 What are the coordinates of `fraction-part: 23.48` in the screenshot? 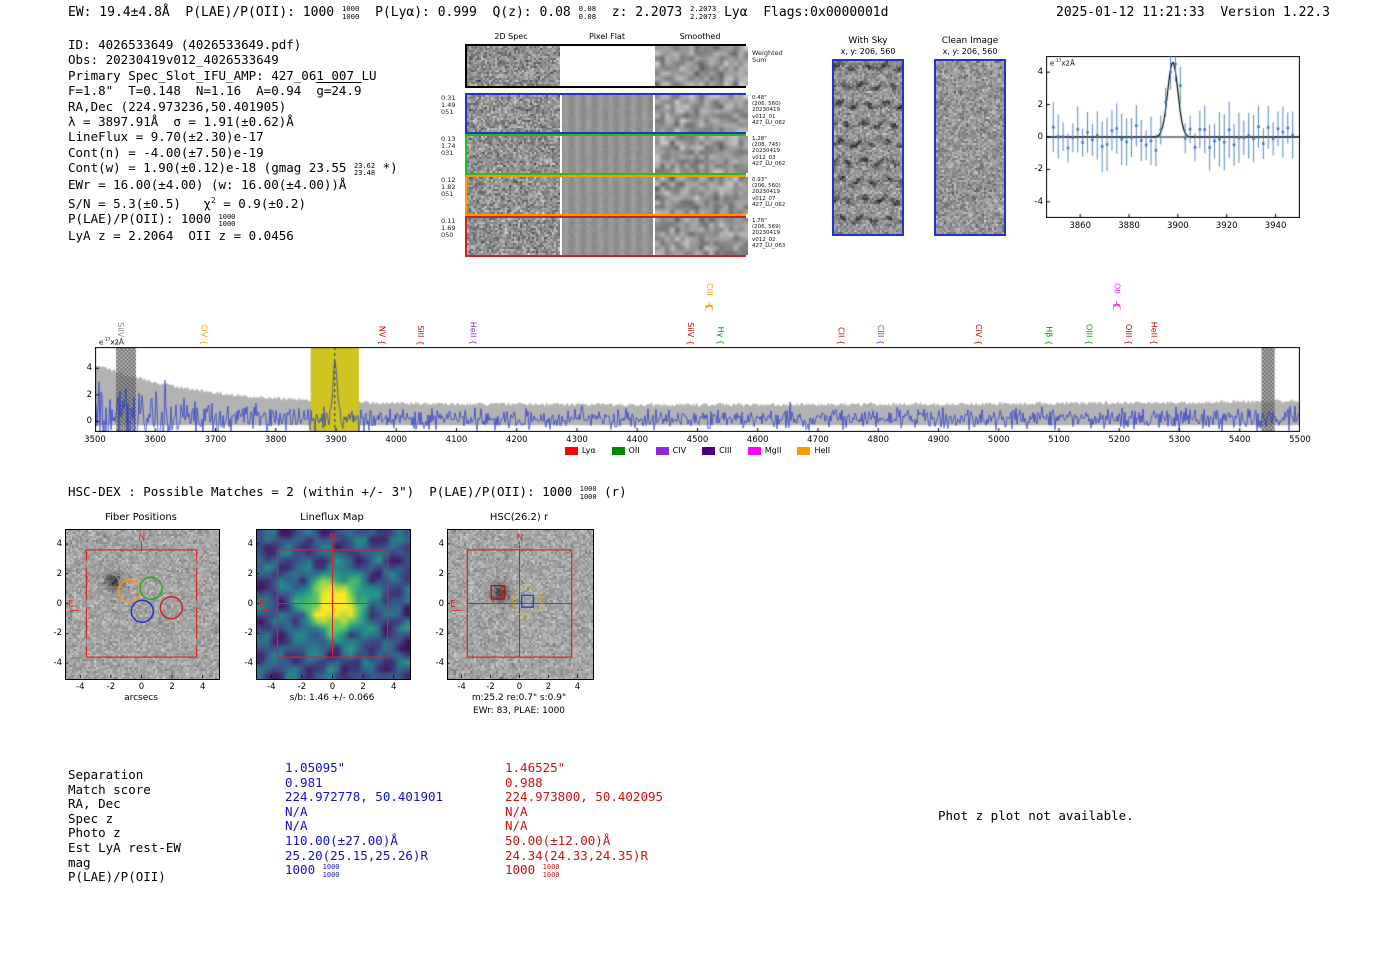 It's located at (364, 172).